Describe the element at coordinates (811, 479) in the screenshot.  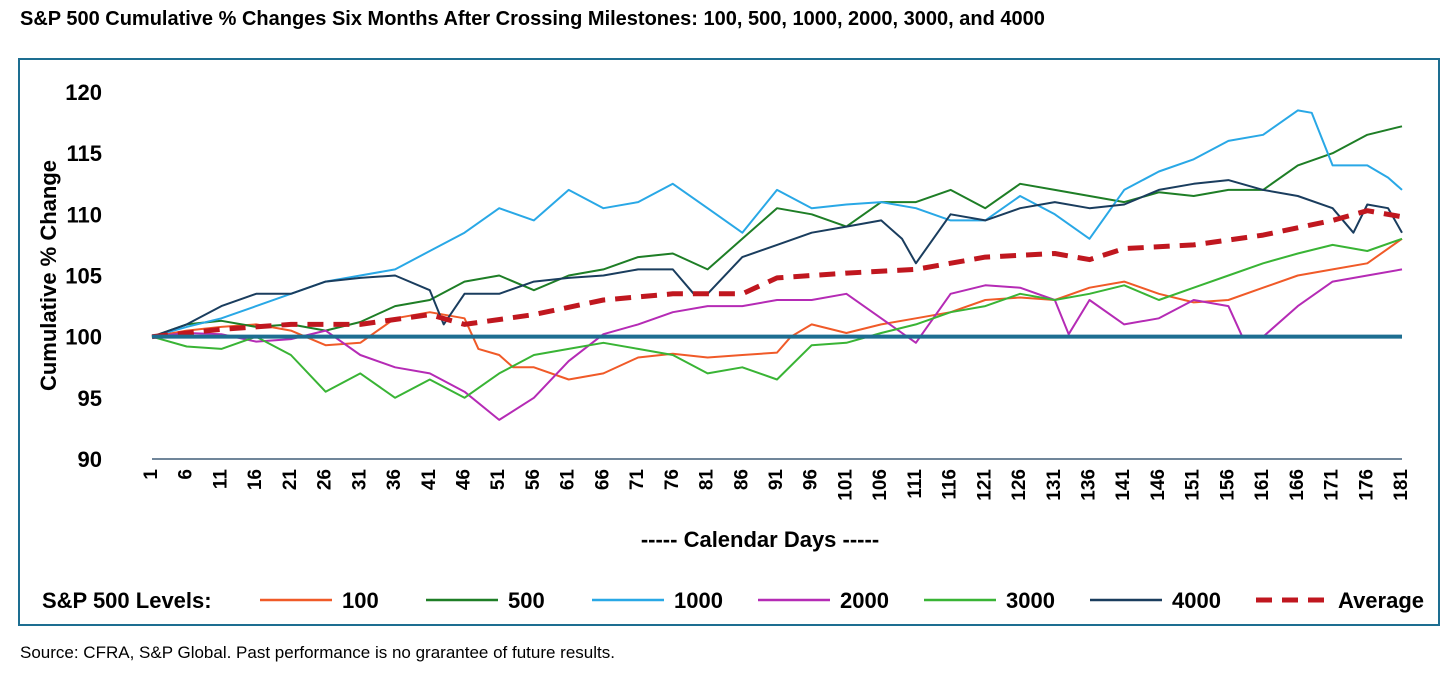
I see `x-tick-label: 96` at that location.